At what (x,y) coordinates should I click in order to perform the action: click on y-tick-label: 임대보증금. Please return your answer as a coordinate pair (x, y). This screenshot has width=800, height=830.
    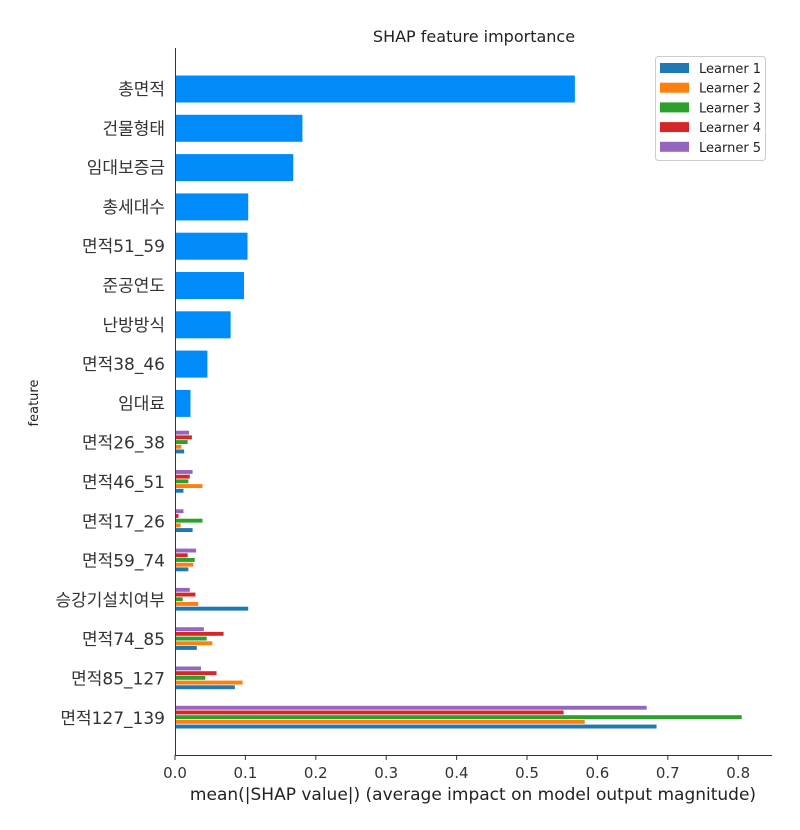
    Looking at the image, I should click on (126, 169).